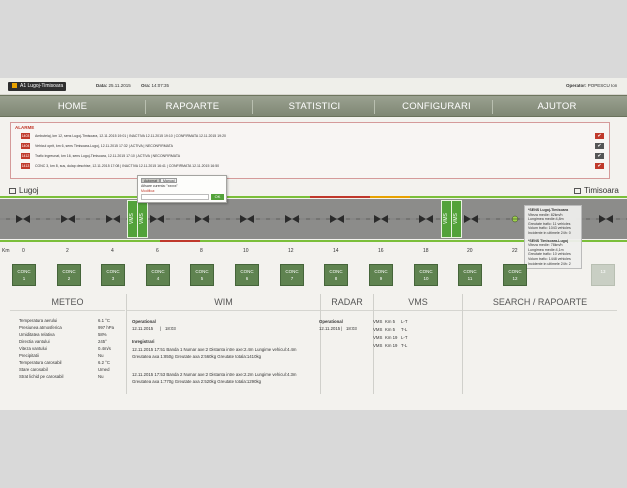  Describe the element at coordinates (470, 275) in the screenshot. I see `conc-box-11: CONC 11` at that location.